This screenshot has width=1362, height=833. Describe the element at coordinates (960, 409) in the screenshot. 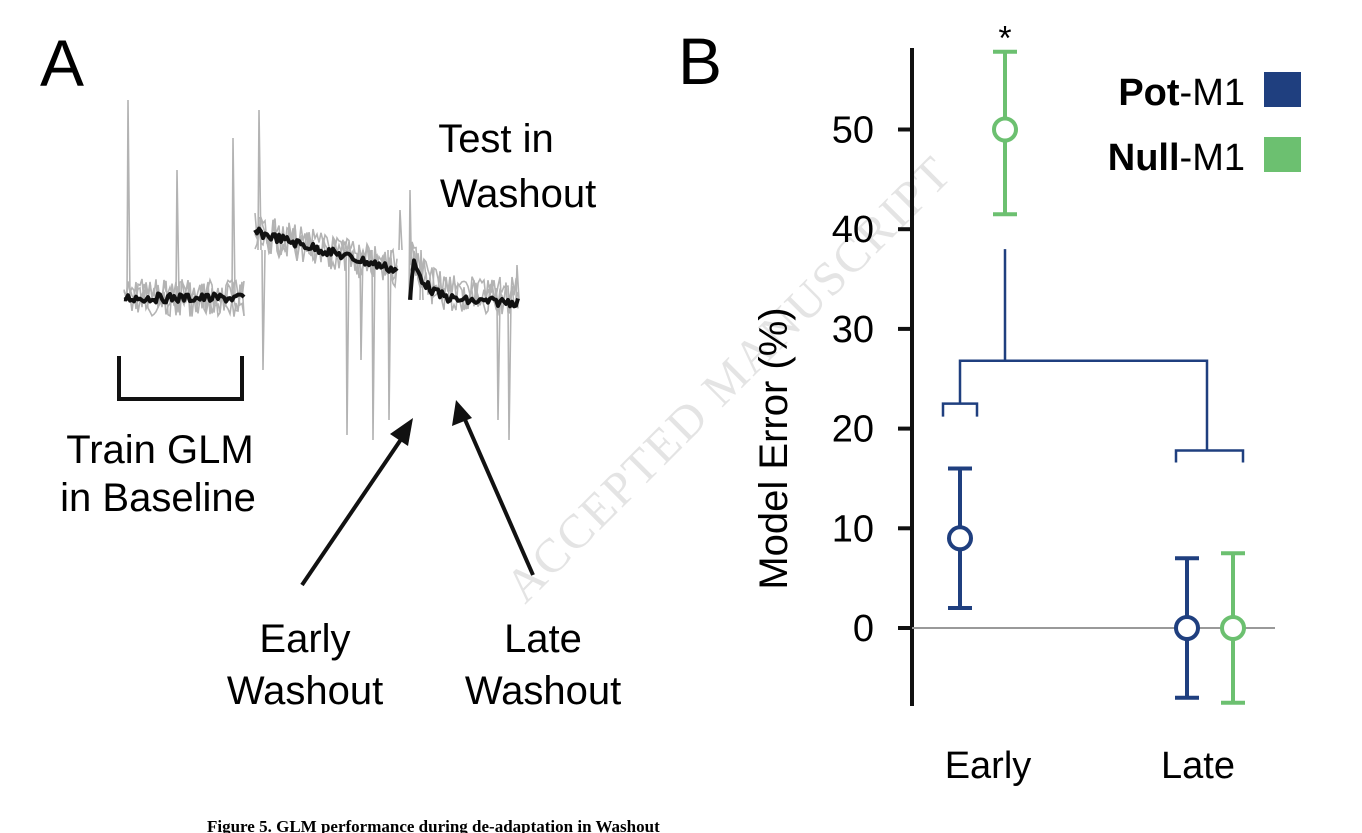

I see `dendrogram-early-bracket` at that location.